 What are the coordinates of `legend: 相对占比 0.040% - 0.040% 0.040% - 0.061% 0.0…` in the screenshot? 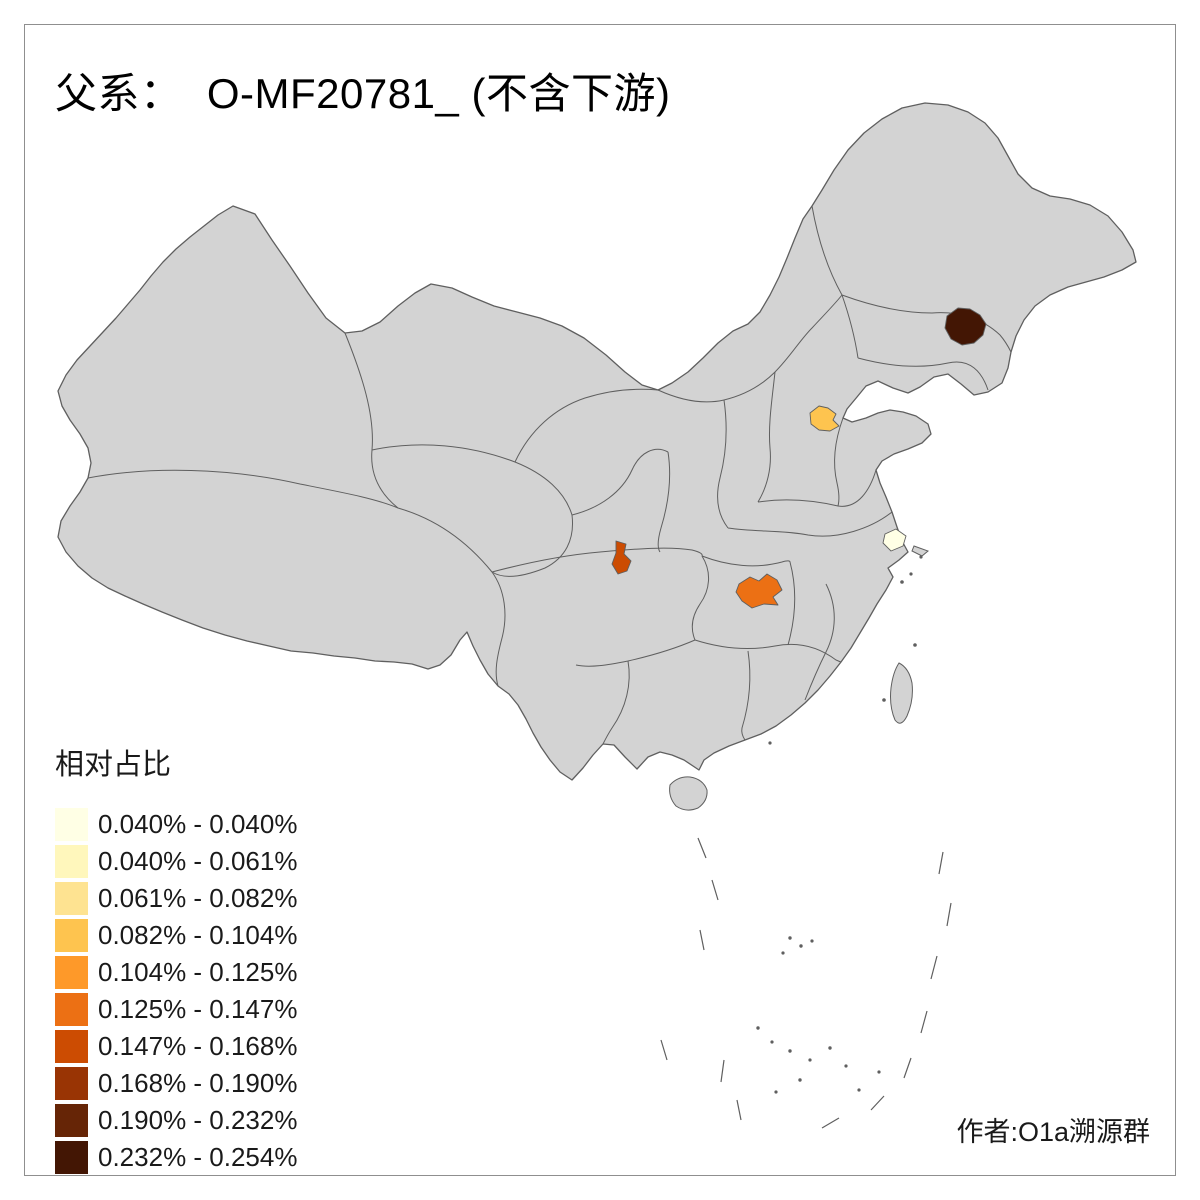 It's located at (176, 963).